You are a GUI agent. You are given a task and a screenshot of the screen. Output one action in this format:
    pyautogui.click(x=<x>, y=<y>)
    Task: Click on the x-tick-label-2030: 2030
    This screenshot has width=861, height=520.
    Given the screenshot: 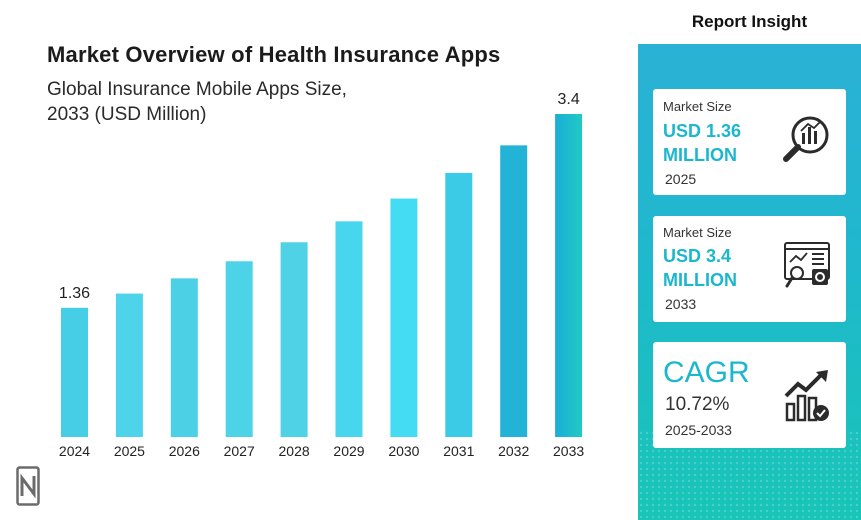 What is the action you would take?
    pyautogui.click(x=403, y=451)
    